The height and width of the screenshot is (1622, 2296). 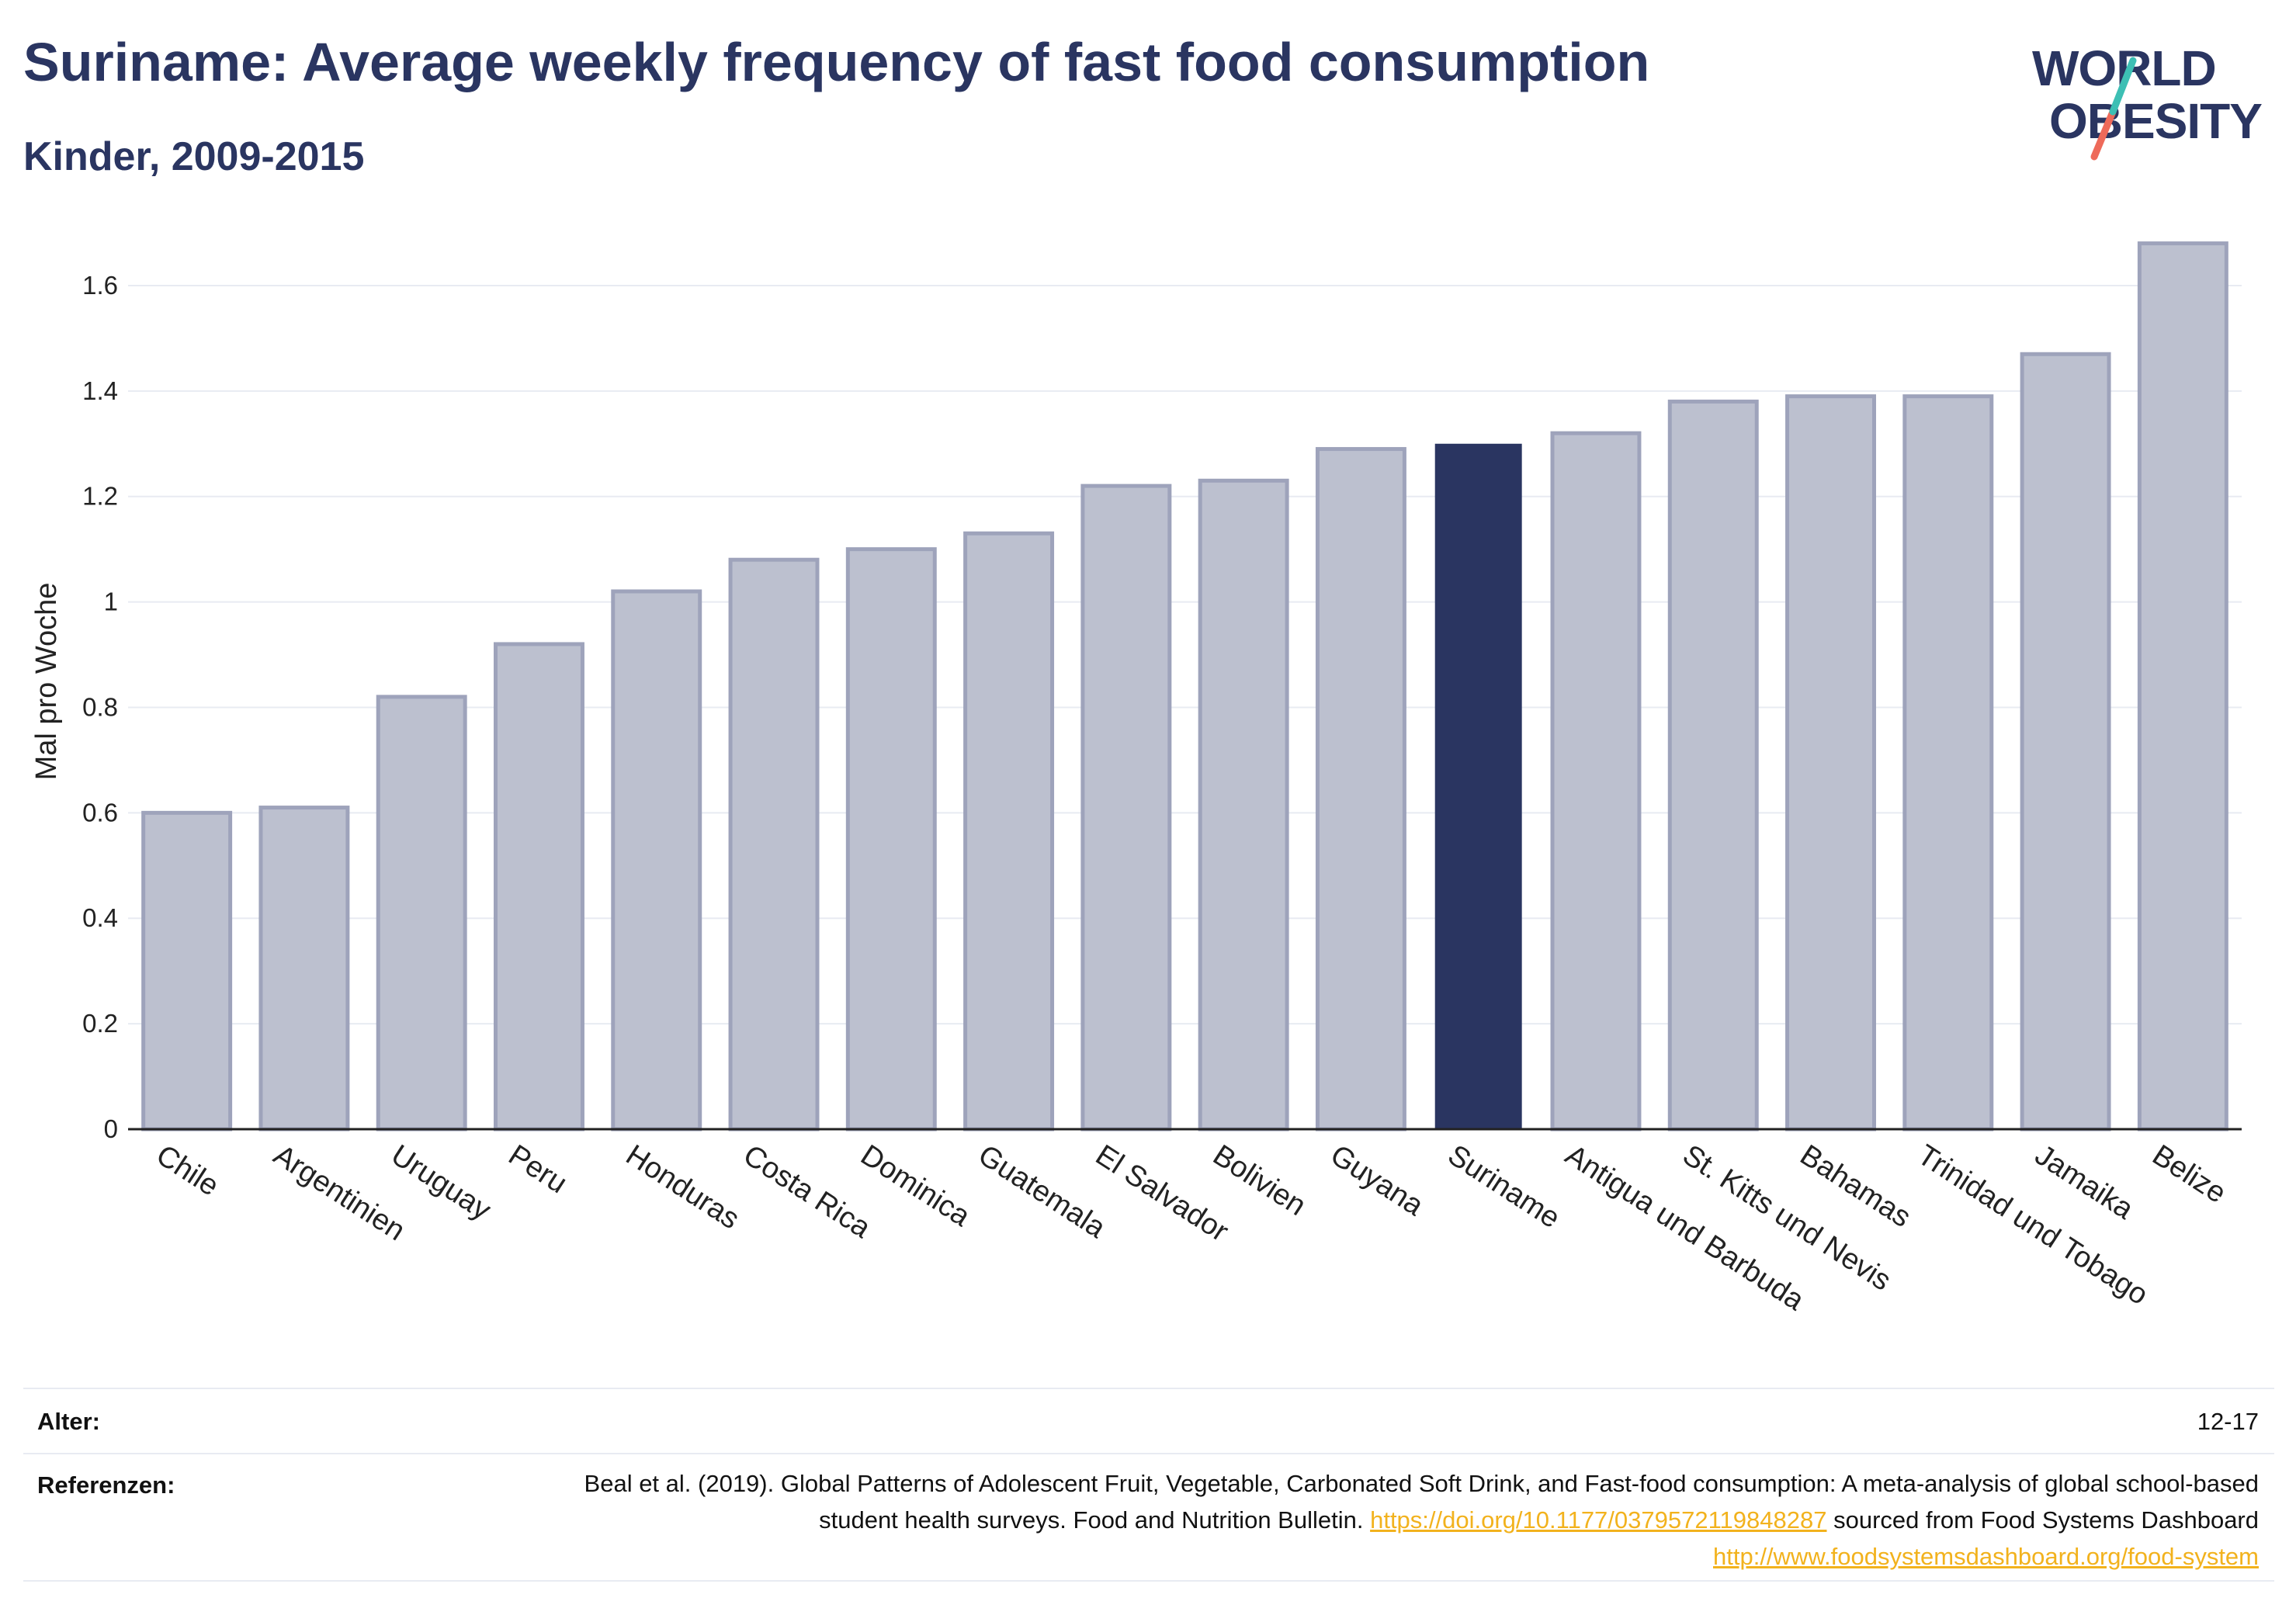 What do you see at coordinates (1009, 831) in the screenshot?
I see `bar-guatemala` at bounding box center [1009, 831].